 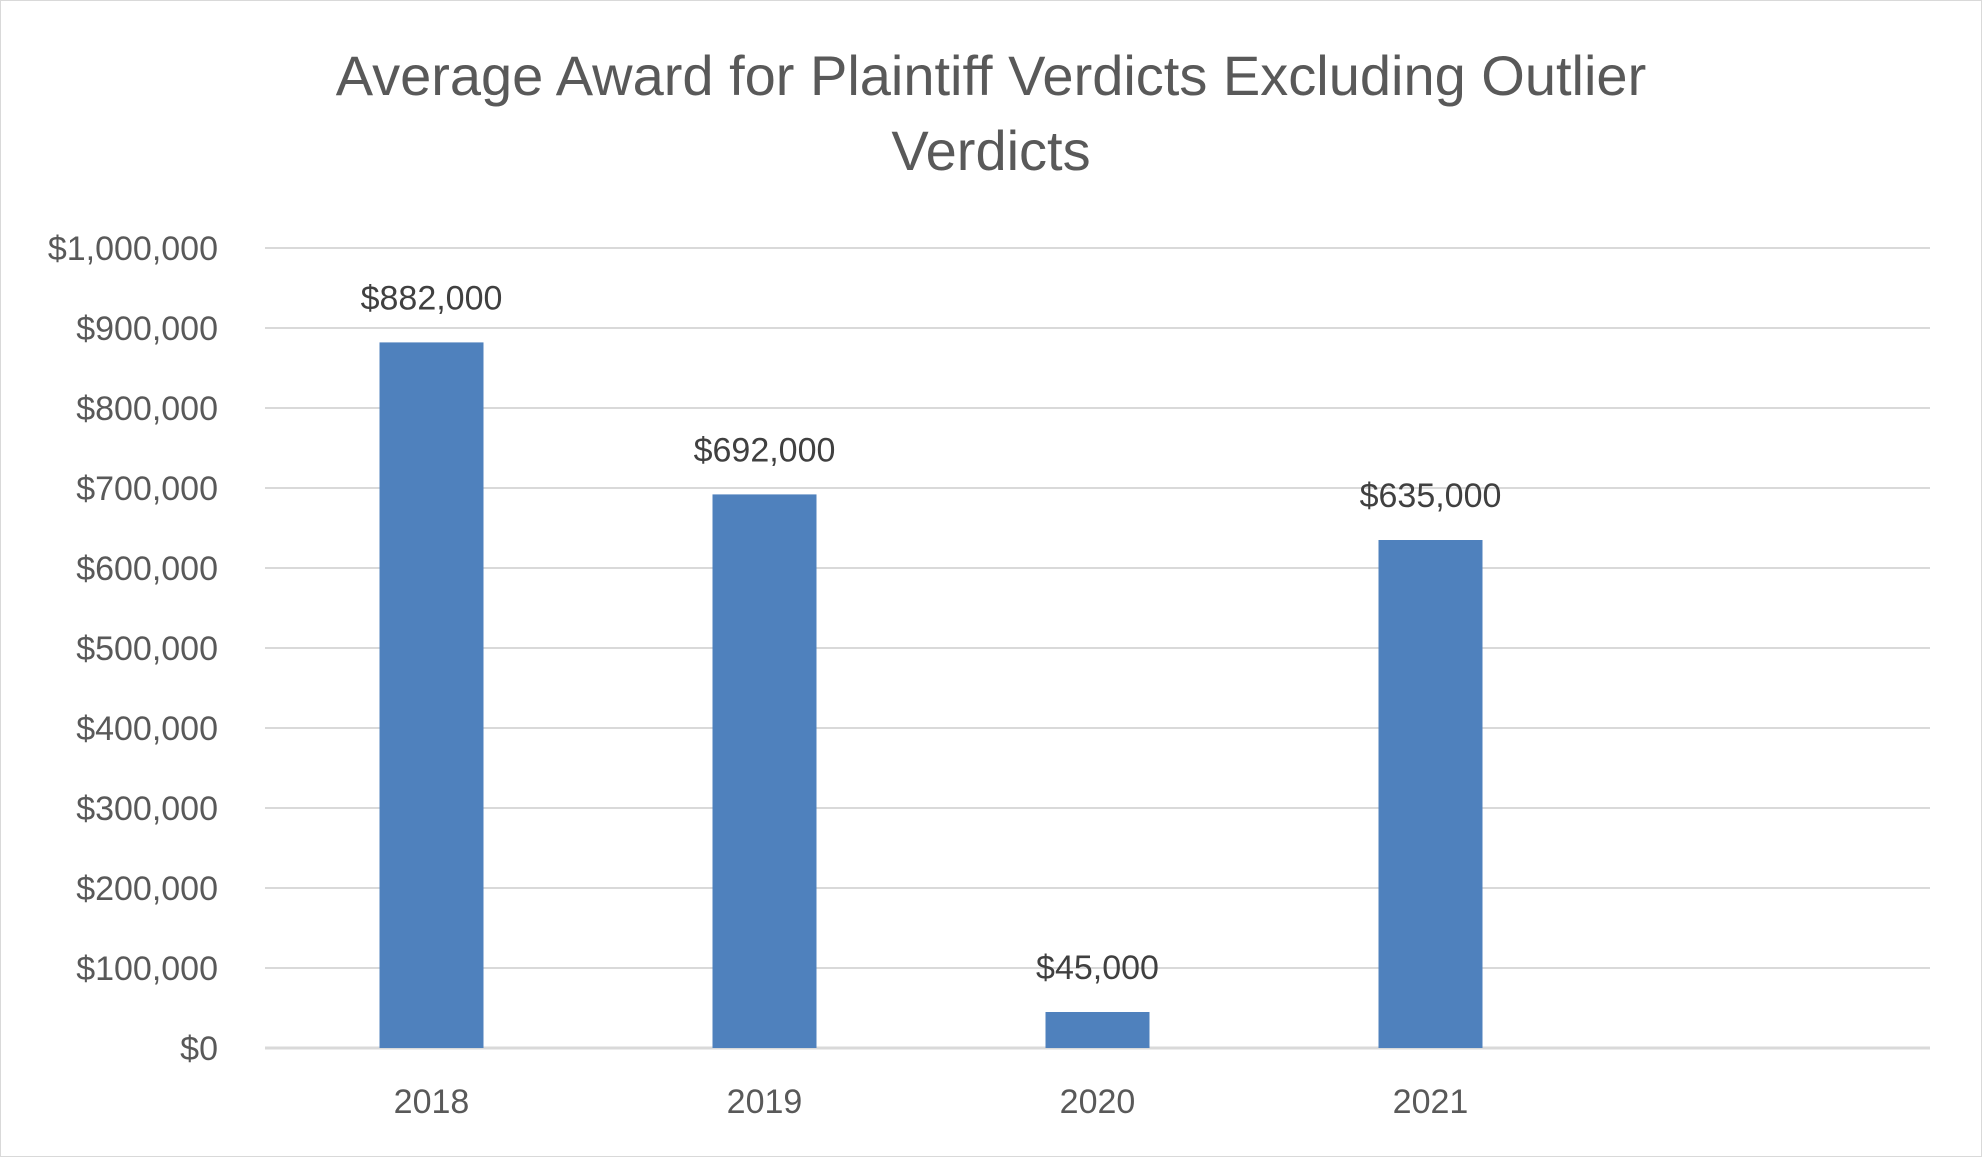 What do you see at coordinates (147, 409) in the screenshot?
I see `y-tick-label: $800,000` at bounding box center [147, 409].